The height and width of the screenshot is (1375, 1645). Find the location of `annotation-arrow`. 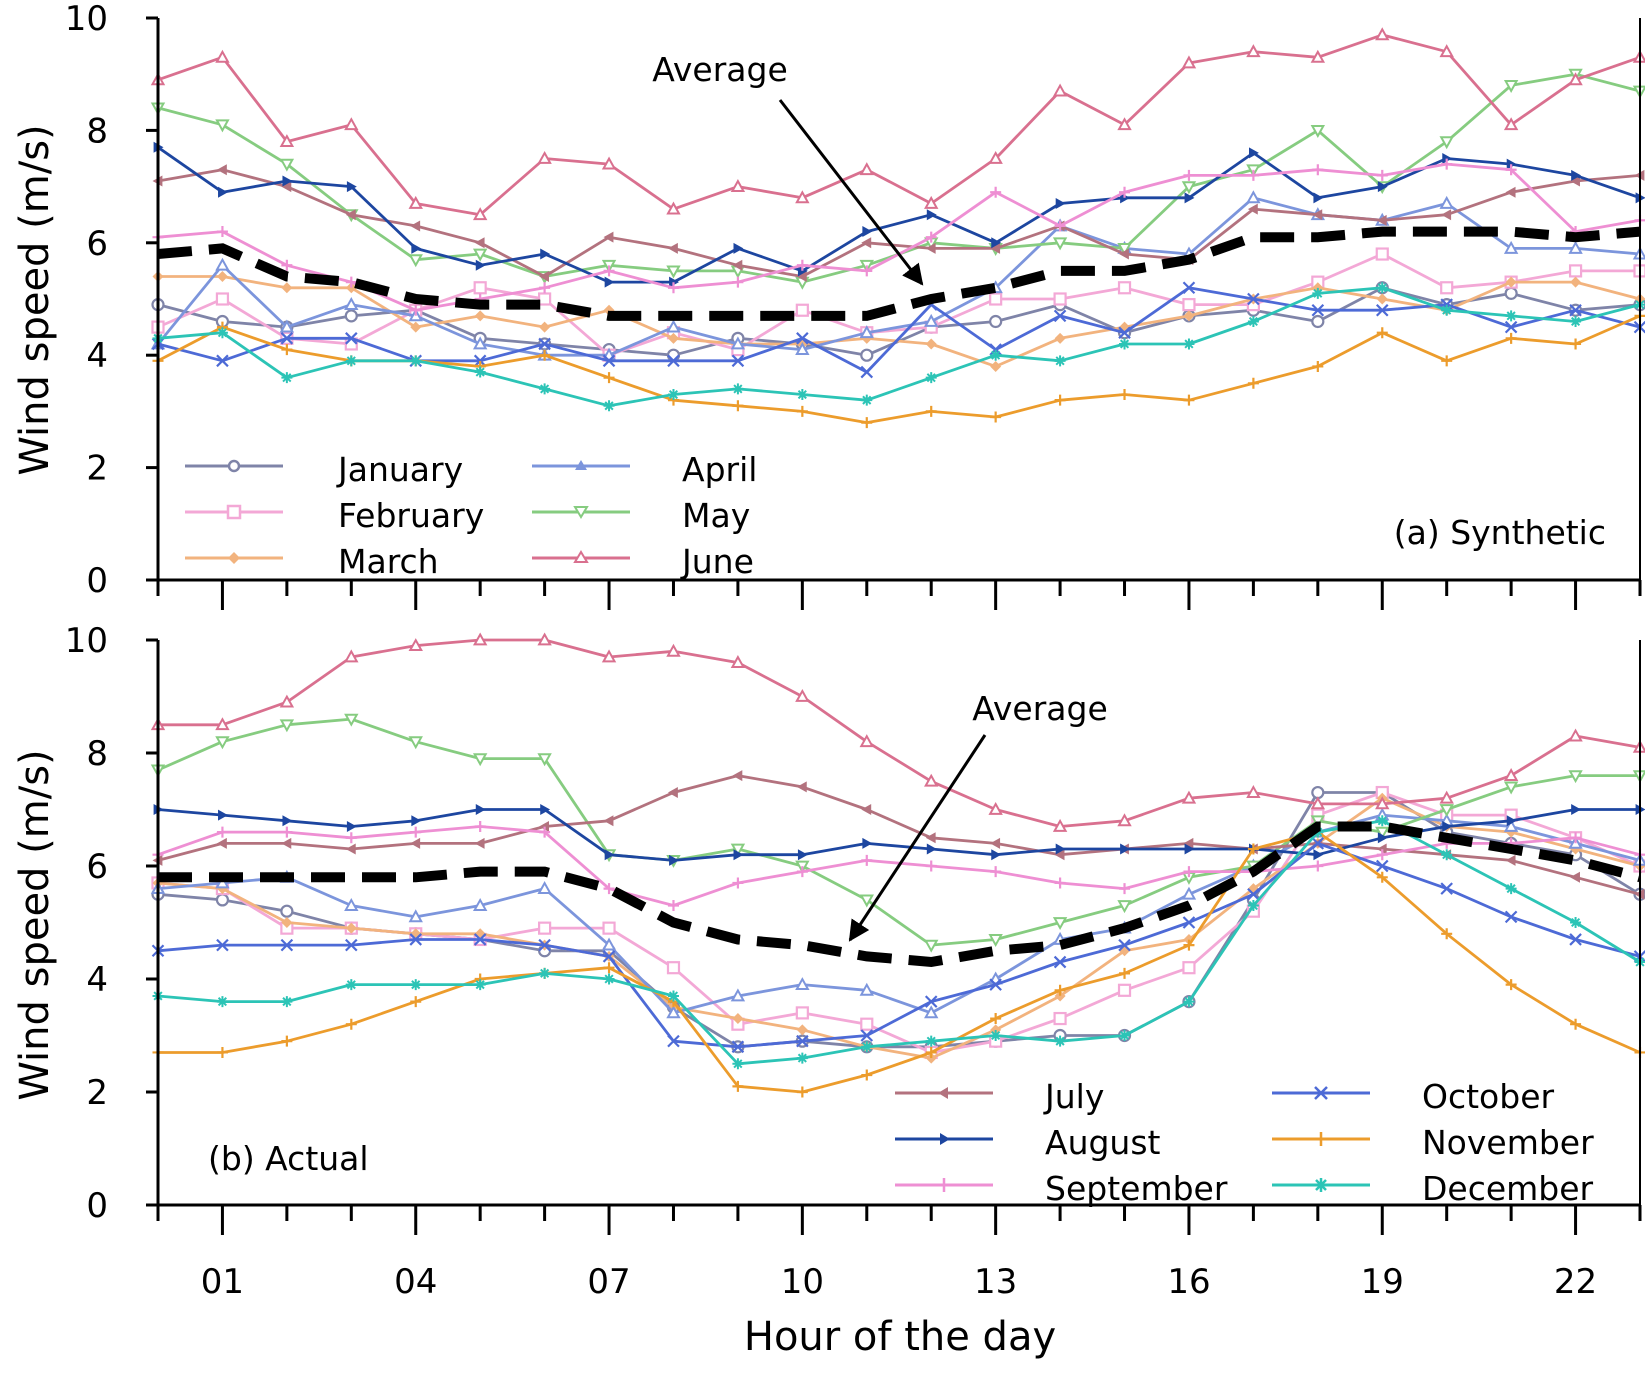

annotation-arrow is located at coordinates (851, 192).